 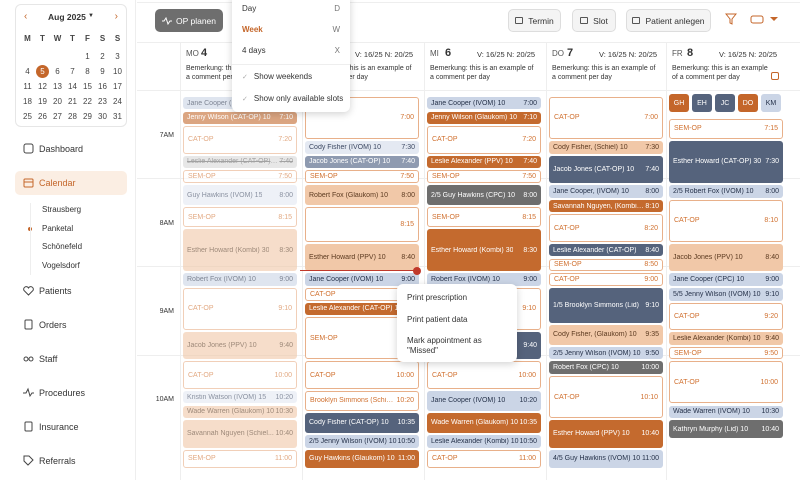 What do you see at coordinates (679, 103) in the screenshot?
I see `staff-chip: GH` at bounding box center [679, 103].